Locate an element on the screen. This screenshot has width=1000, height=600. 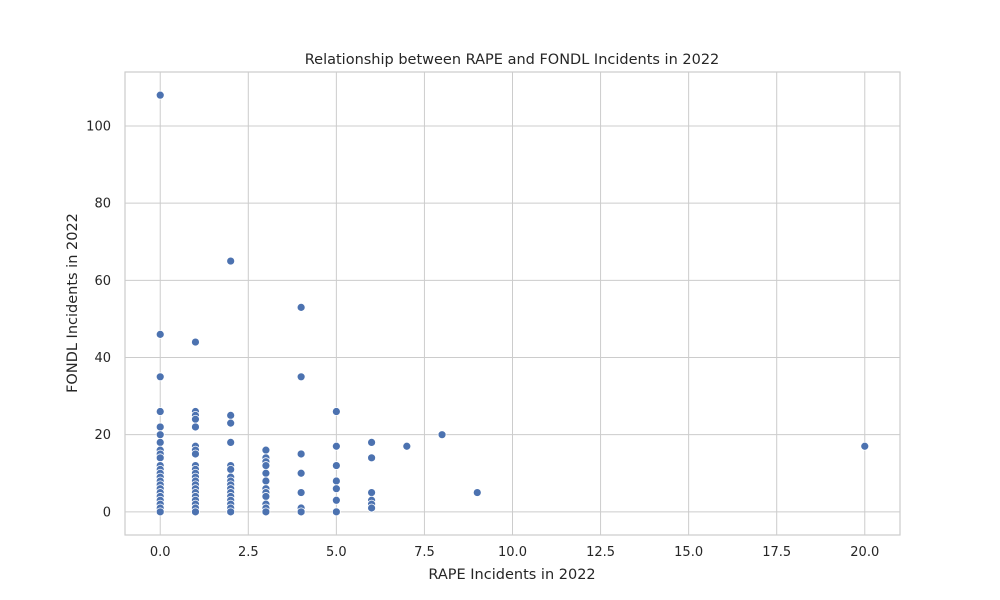
y-tick-label: 0 is located at coordinates (107, 512).